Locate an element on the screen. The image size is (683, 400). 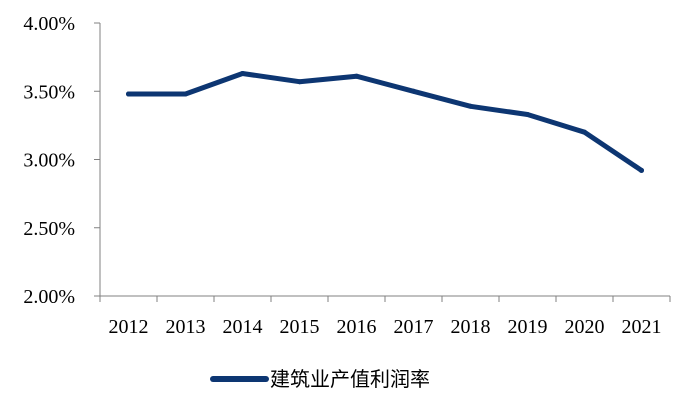
y-tick-label: 2.50% is located at coordinates (49, 229).